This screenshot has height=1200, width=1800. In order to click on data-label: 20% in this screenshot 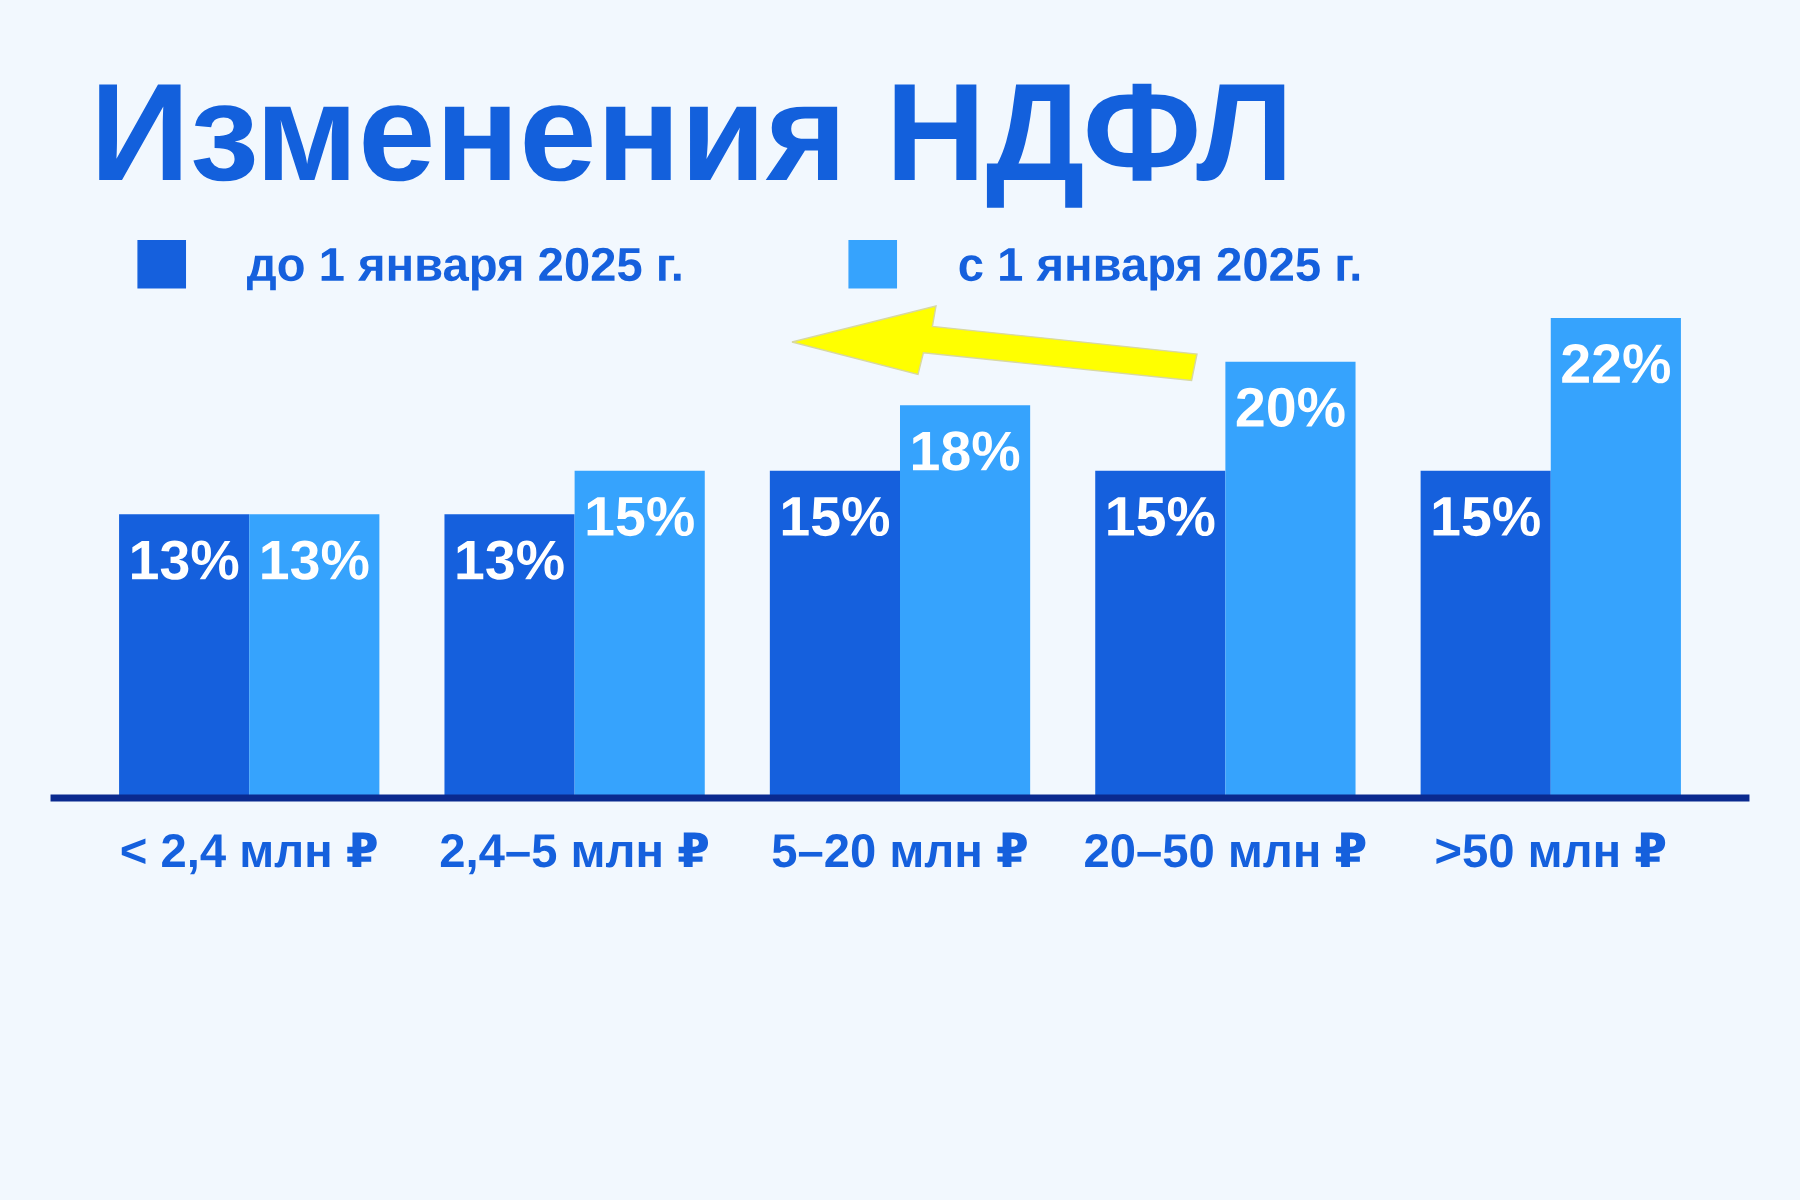, I will do `click(1290, 407)`.